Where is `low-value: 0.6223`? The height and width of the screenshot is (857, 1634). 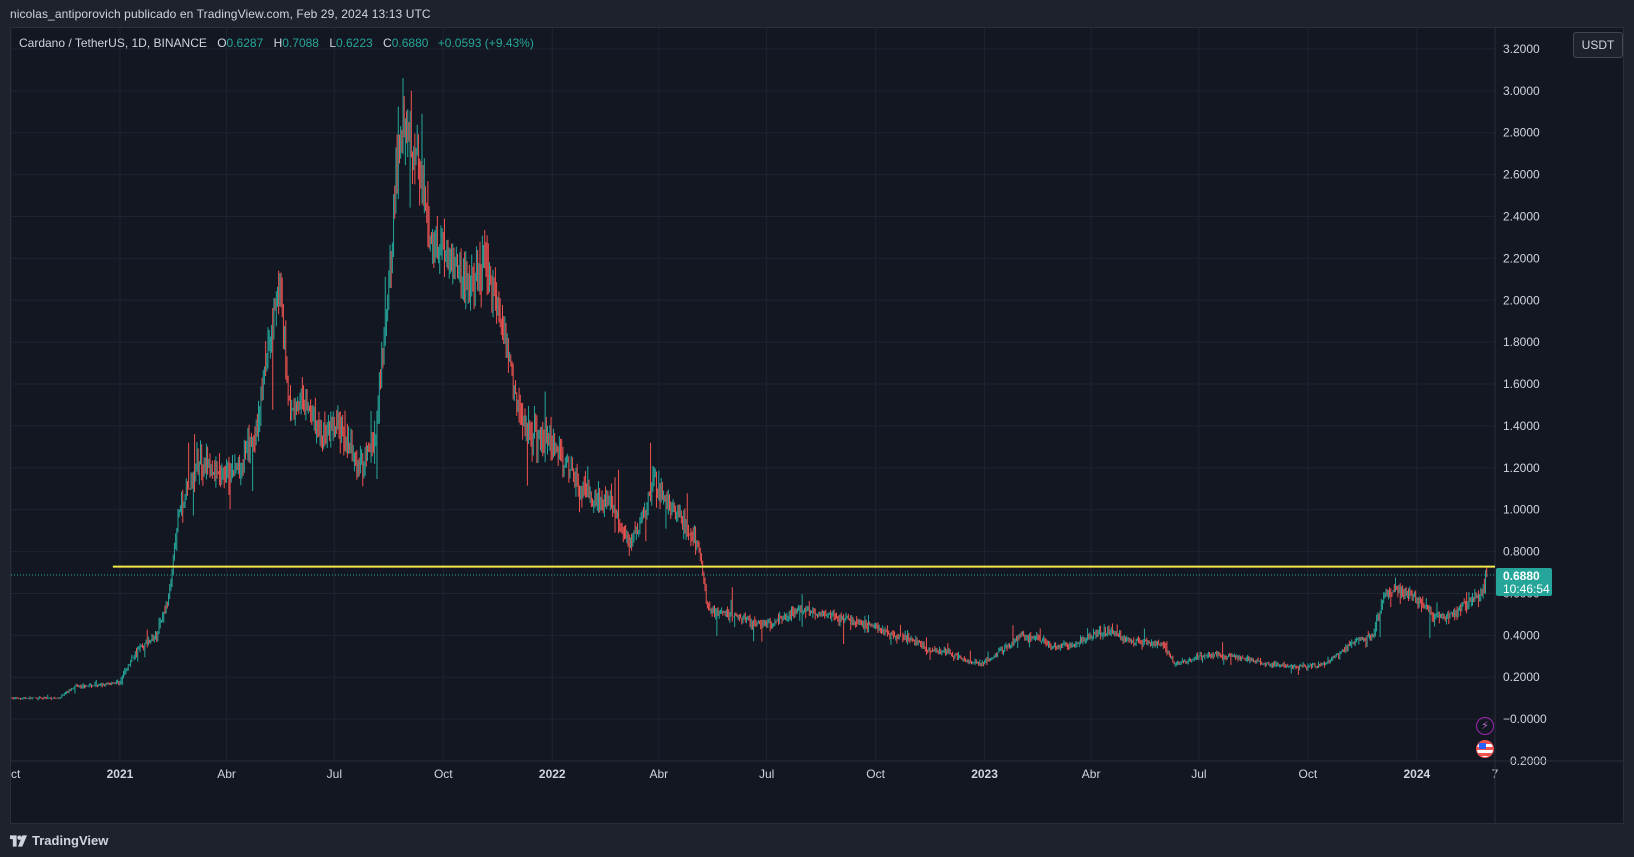 low-value: 0.6223 is located at coordinates (354, 43).